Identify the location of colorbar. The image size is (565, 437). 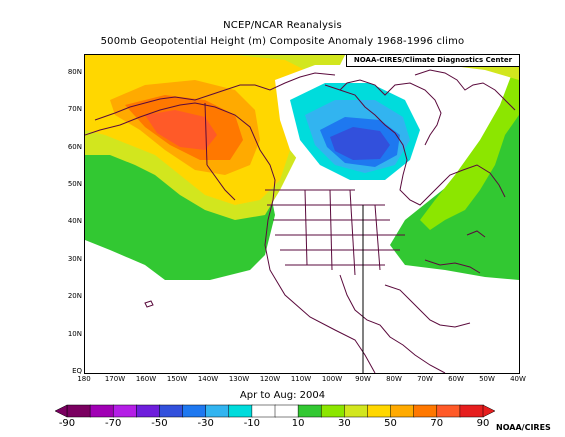
(275, 411).